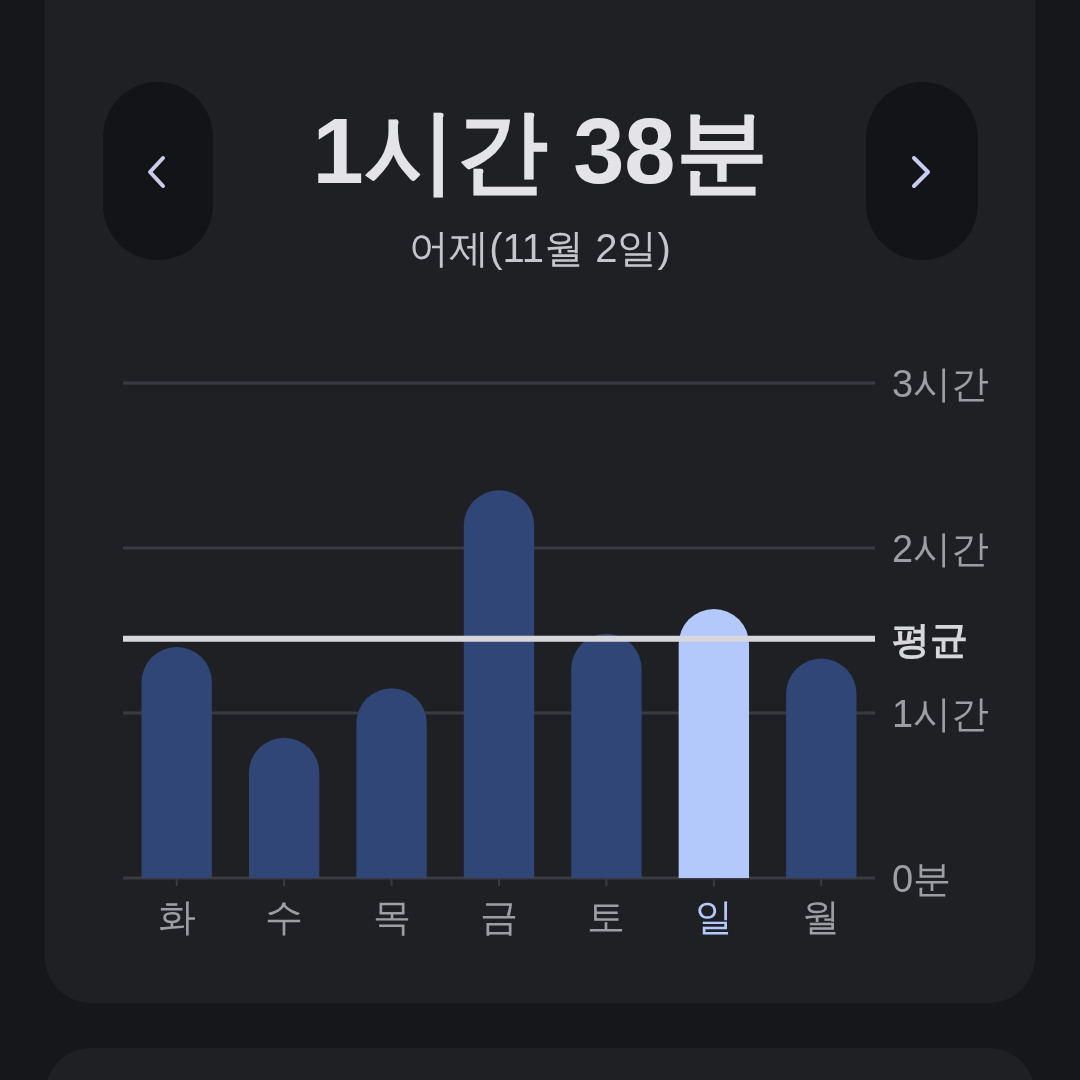  What do you see at coordinates (391, 917) in the screenshot?
I see `x-tick-label: 목` at bounding box center [391, 917].